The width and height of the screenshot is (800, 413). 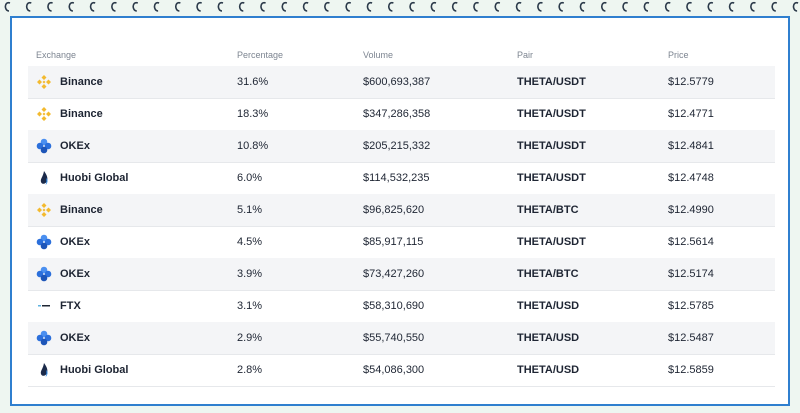 What do you see at coordinates (250, 370) in the screenshot?
I see `table-cell: 2.8%` at bounding box center [250, 370].